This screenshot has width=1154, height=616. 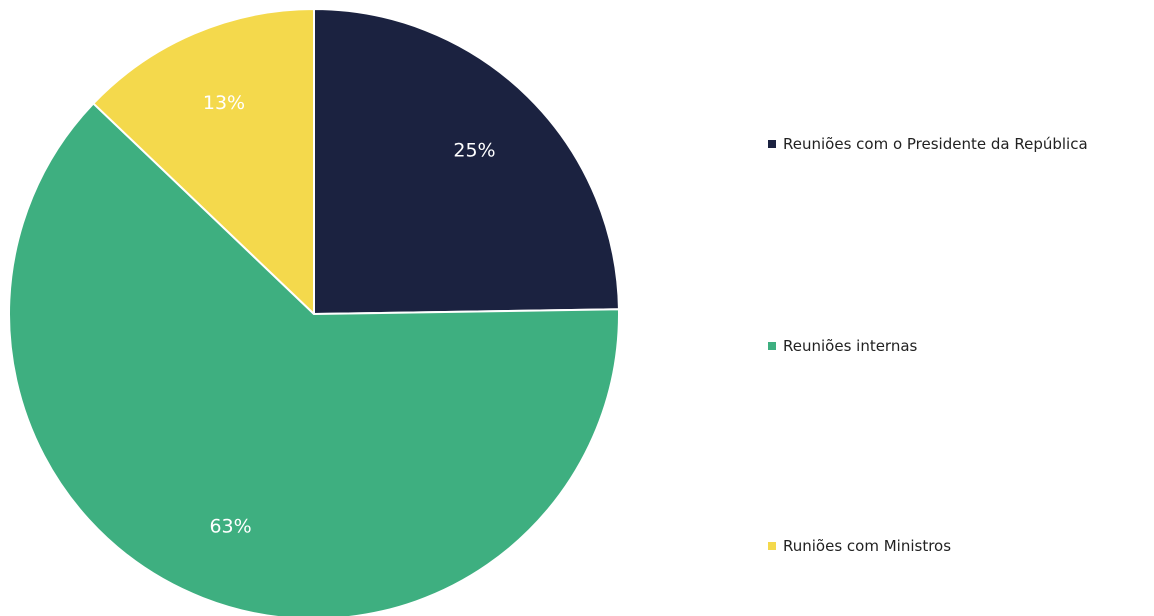 I want to click on legend-swatch-presidente, so click(x=772, y=144).